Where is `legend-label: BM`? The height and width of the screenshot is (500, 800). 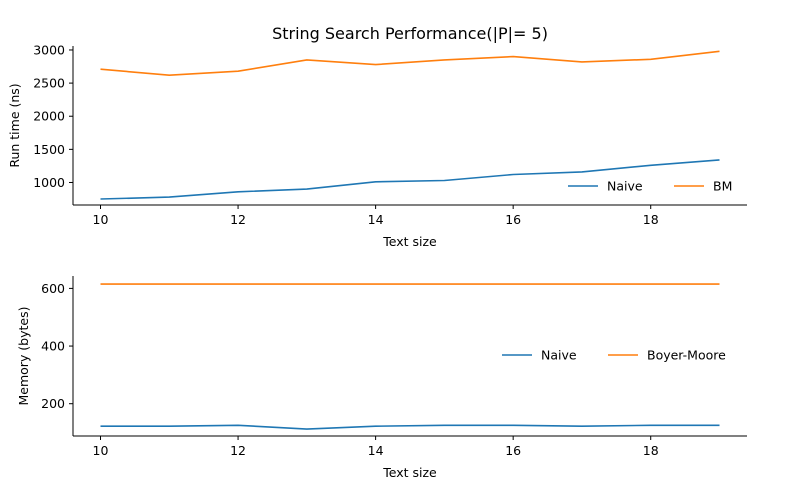
legend-label: BM is located at coordinates (722, 186).